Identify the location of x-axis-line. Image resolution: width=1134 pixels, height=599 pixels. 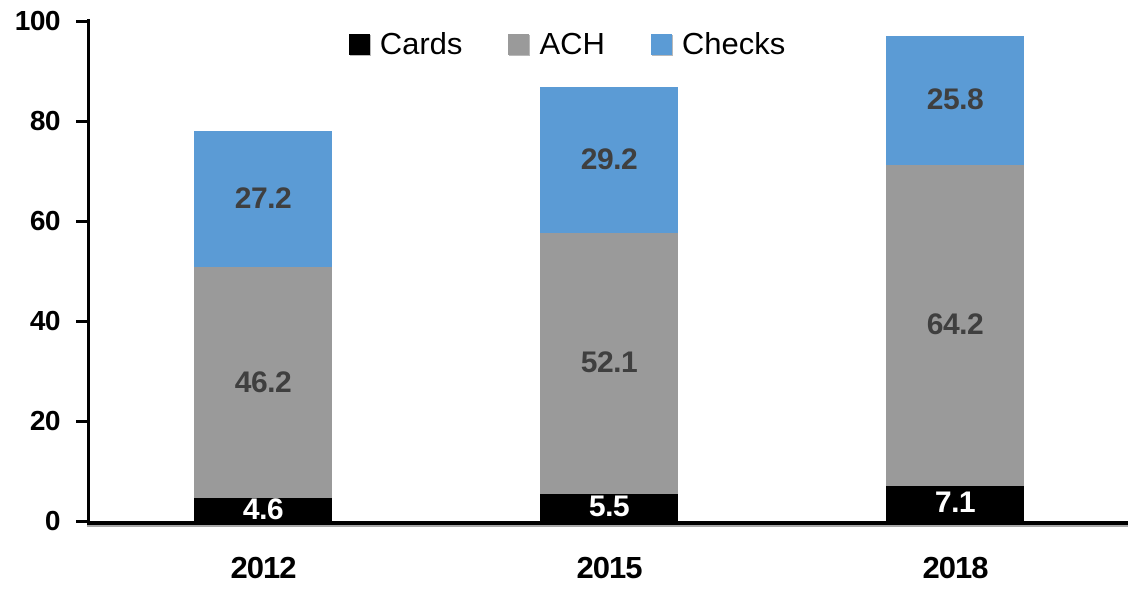
(607, 523).